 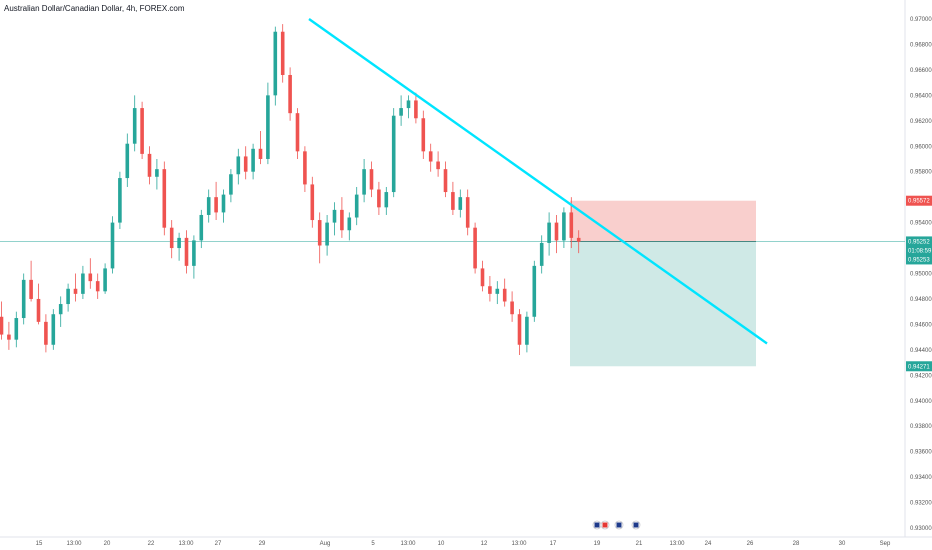 I want to click on y-tick-label: 0.96000, so click(x=921, y=147).